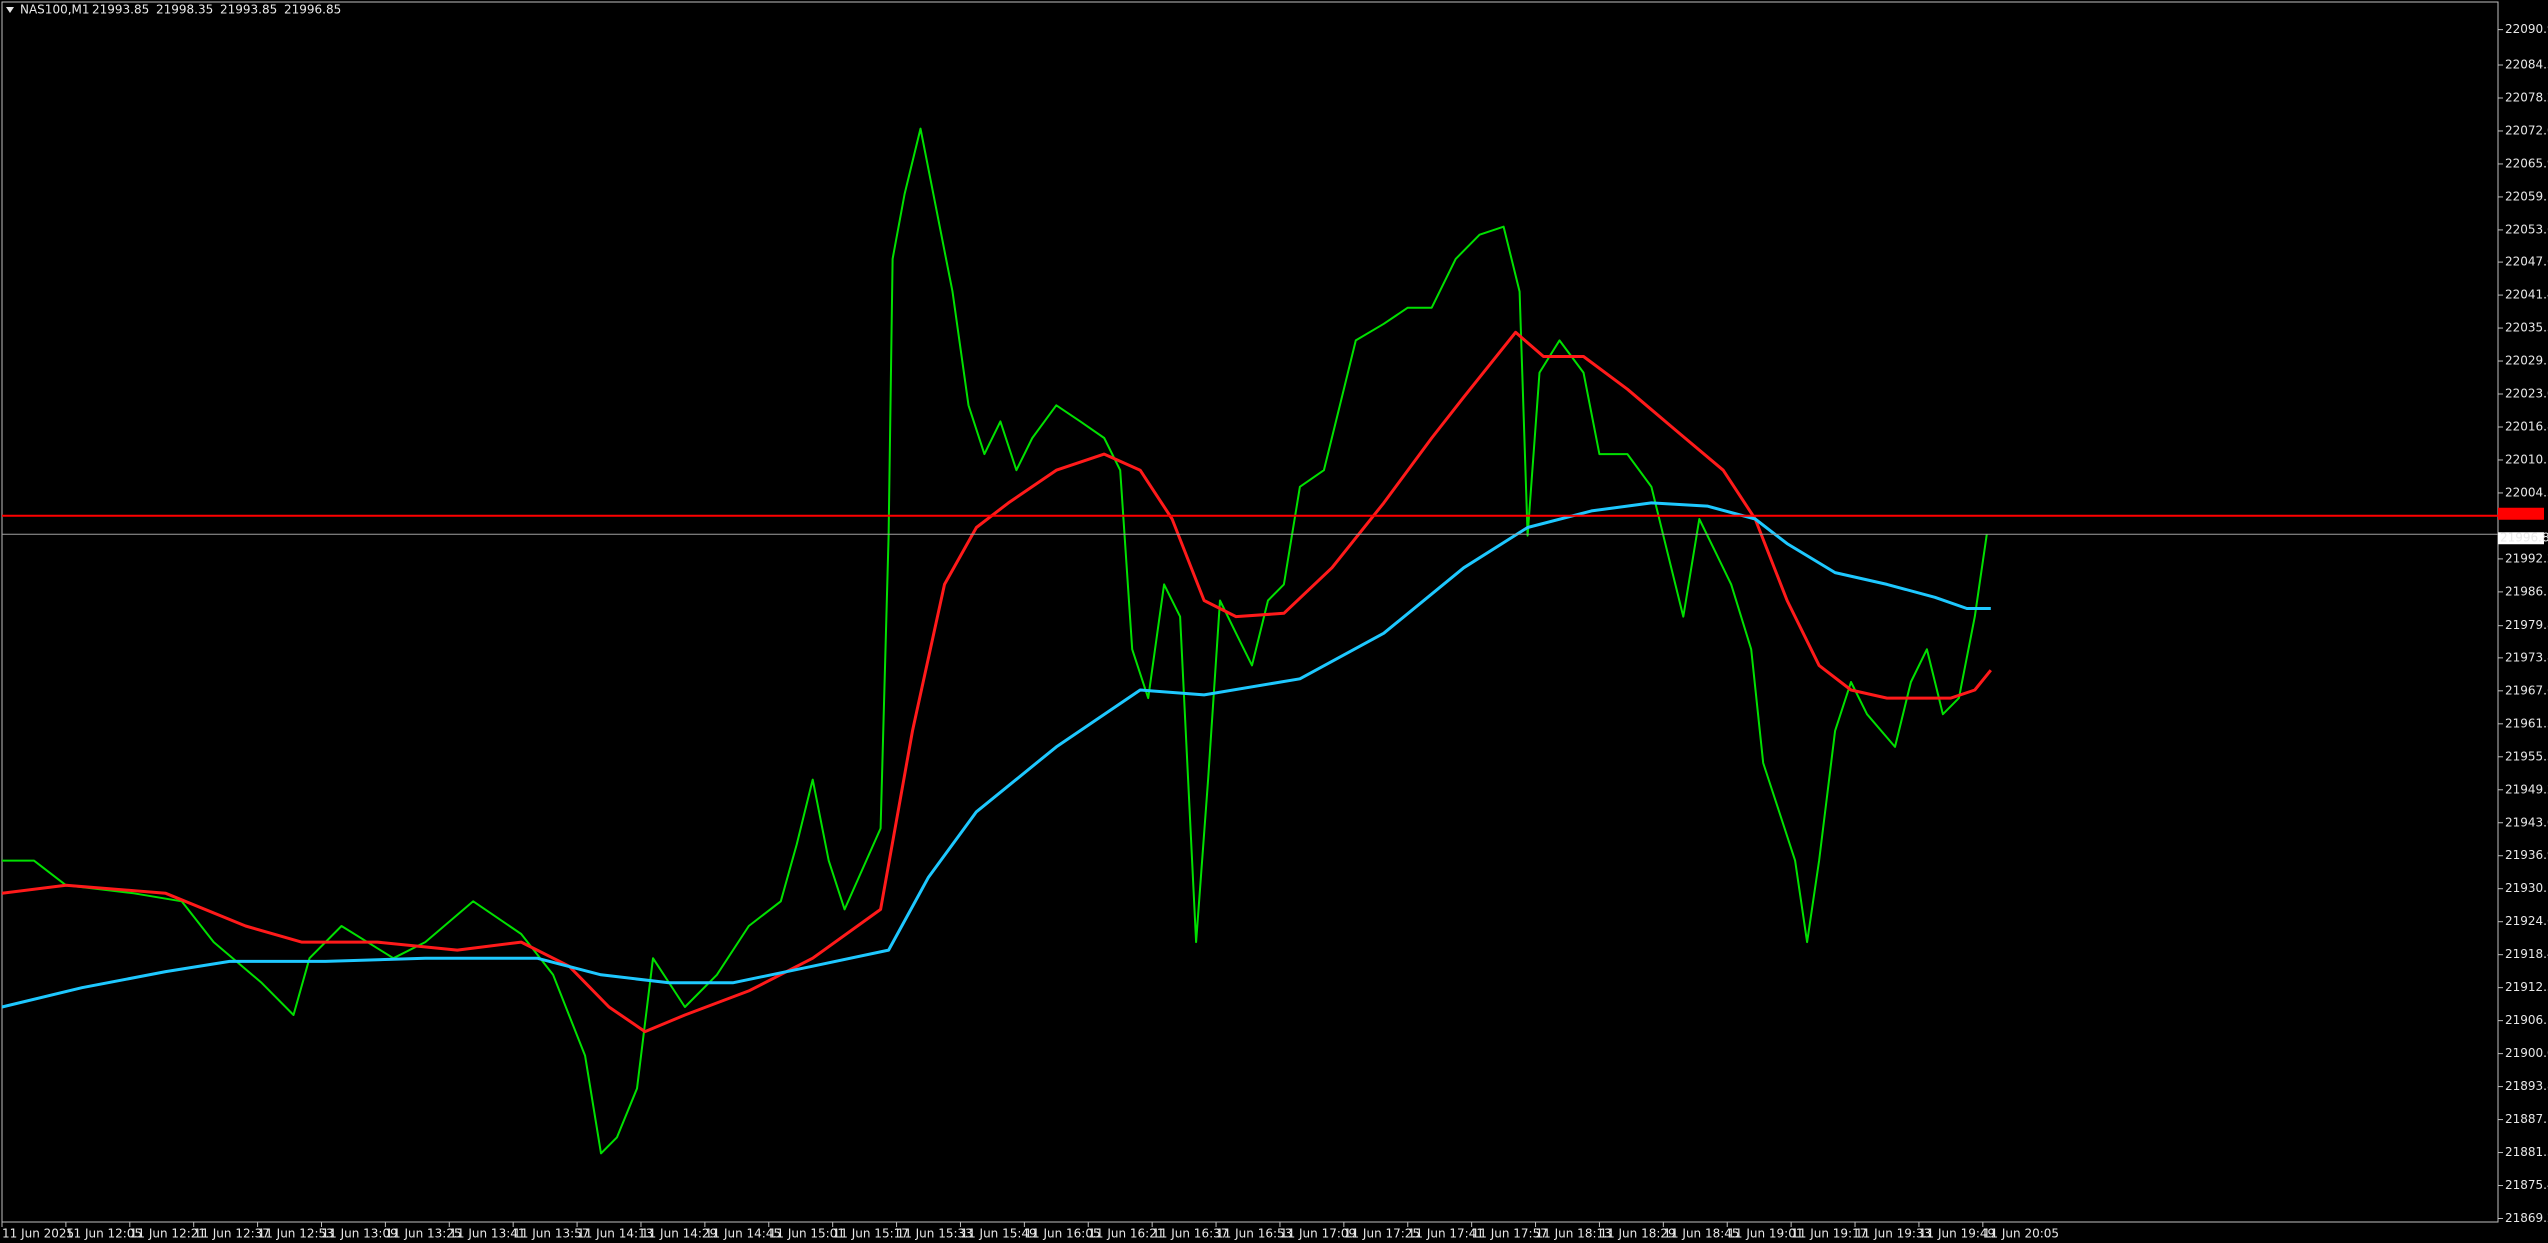 The height and width of the screenshot is (1243, 2548). What do you see at coordinates (2526, 163) in the screenshot?
I see `y-tick-label: 22065.90` at bounding box center [2526, 163].